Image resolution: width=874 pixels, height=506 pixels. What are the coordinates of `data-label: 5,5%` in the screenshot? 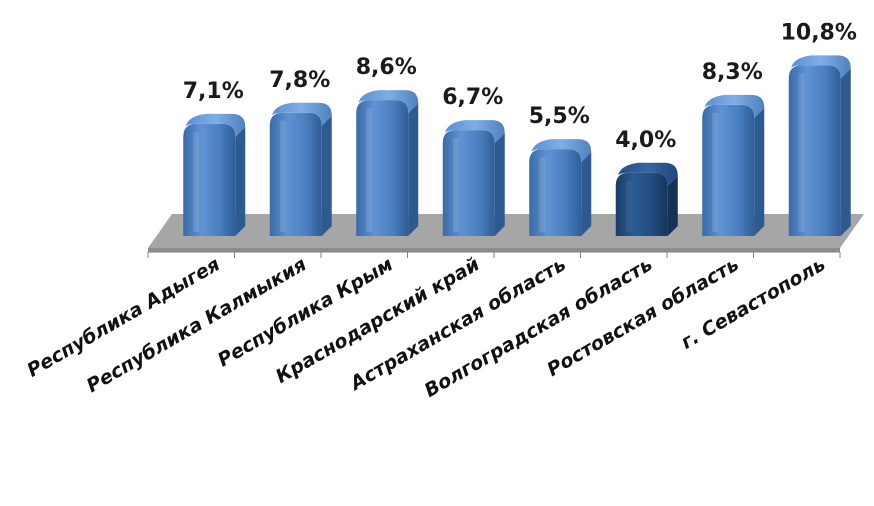 It's located at (559, 116).